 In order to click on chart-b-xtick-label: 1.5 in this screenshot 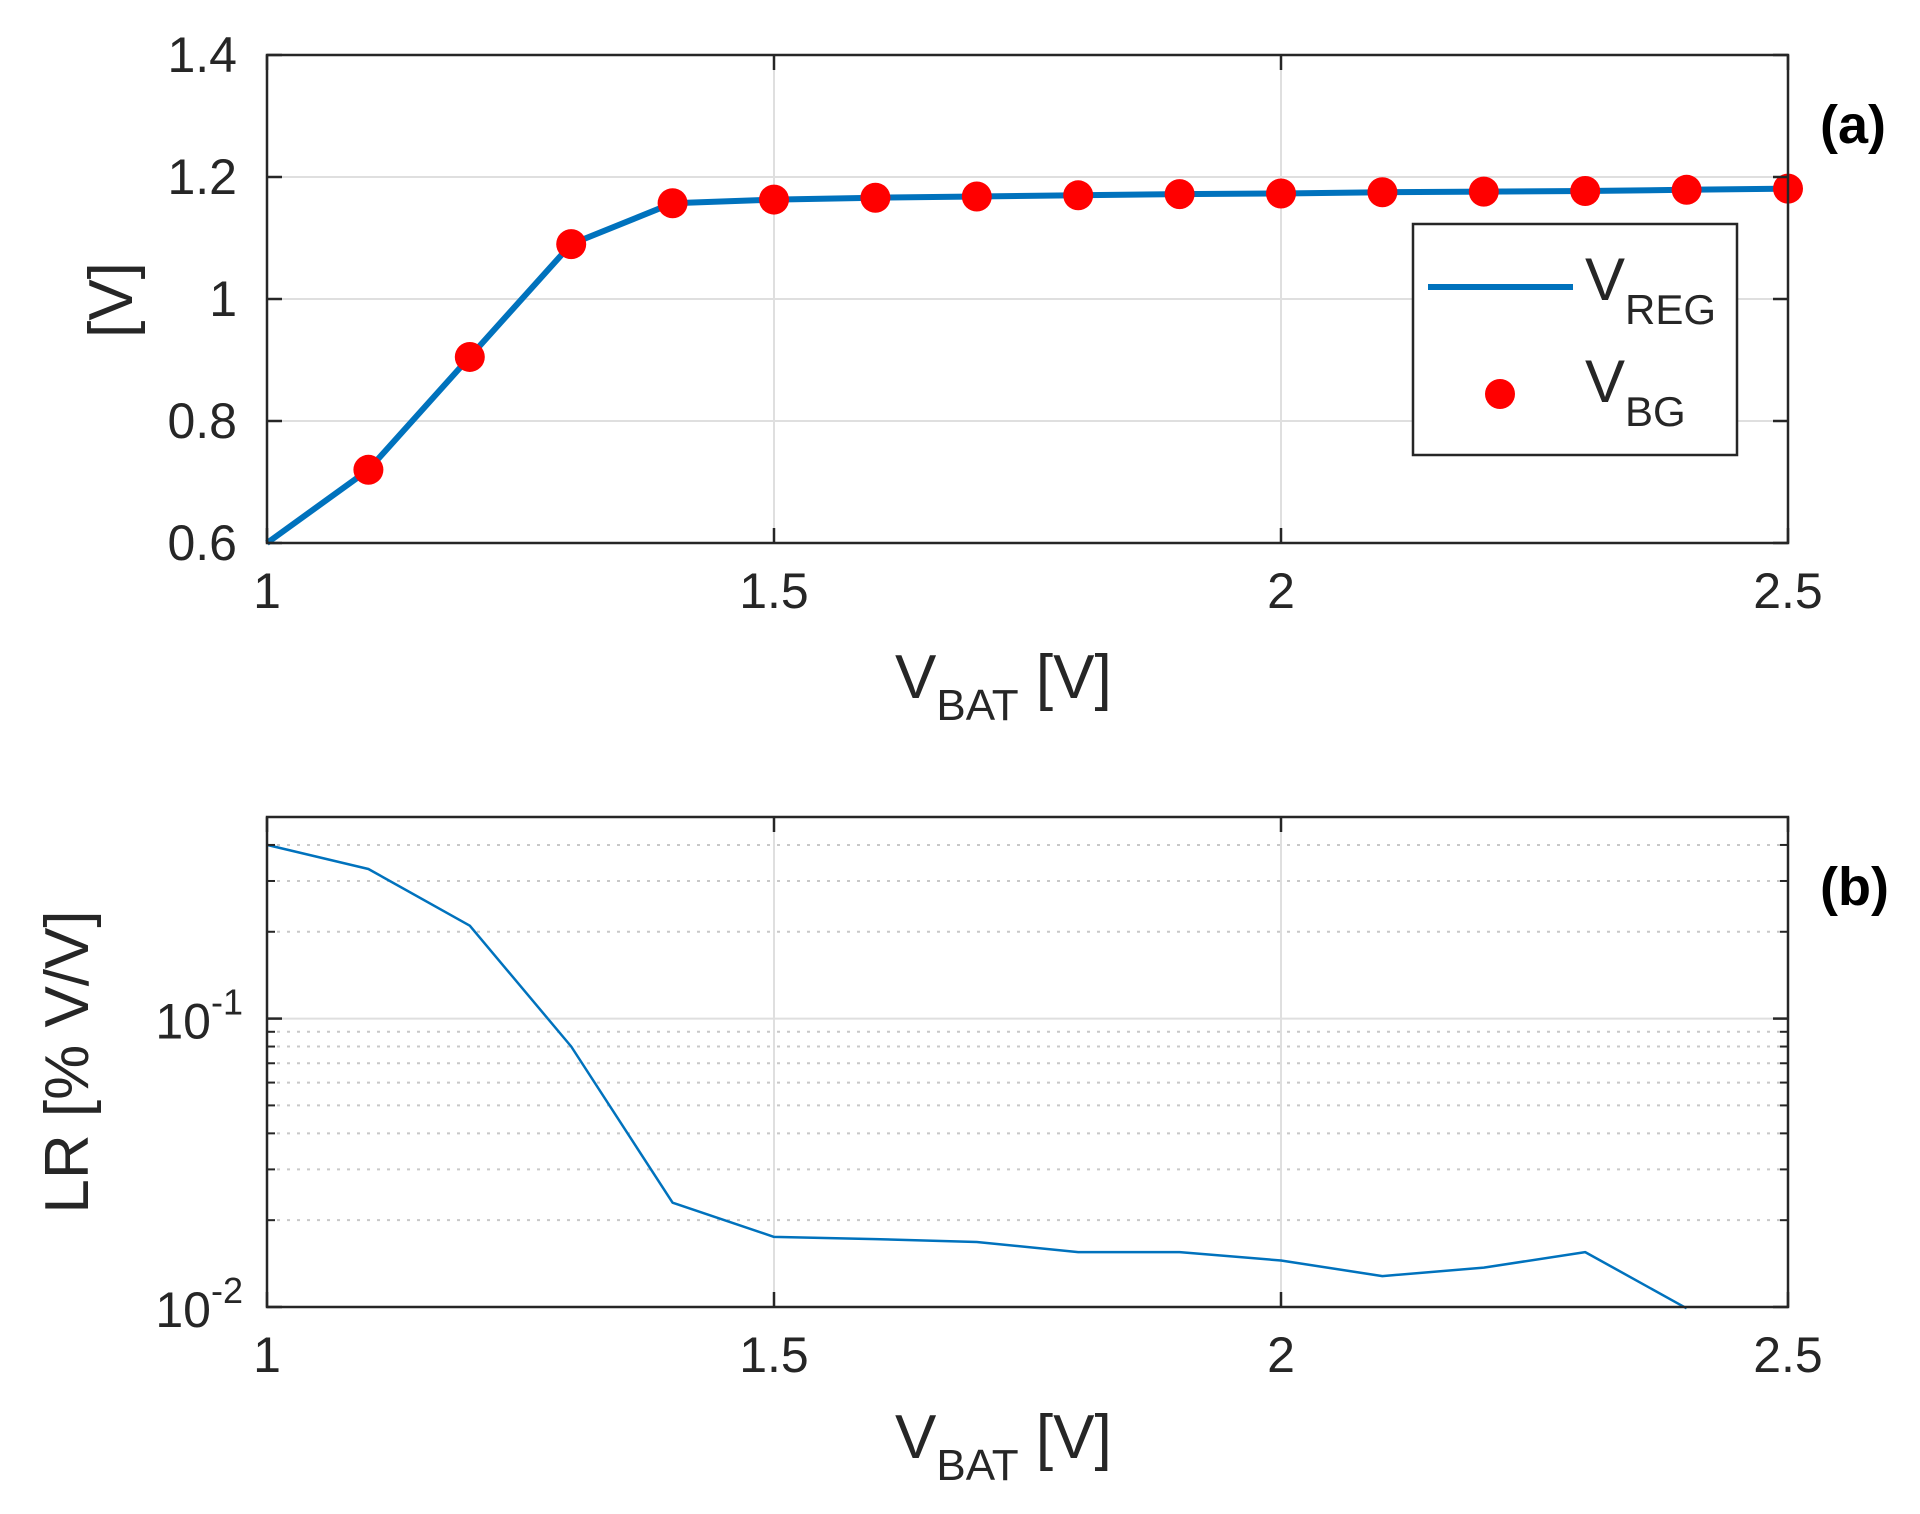, I will do `click(774, 1355)`.